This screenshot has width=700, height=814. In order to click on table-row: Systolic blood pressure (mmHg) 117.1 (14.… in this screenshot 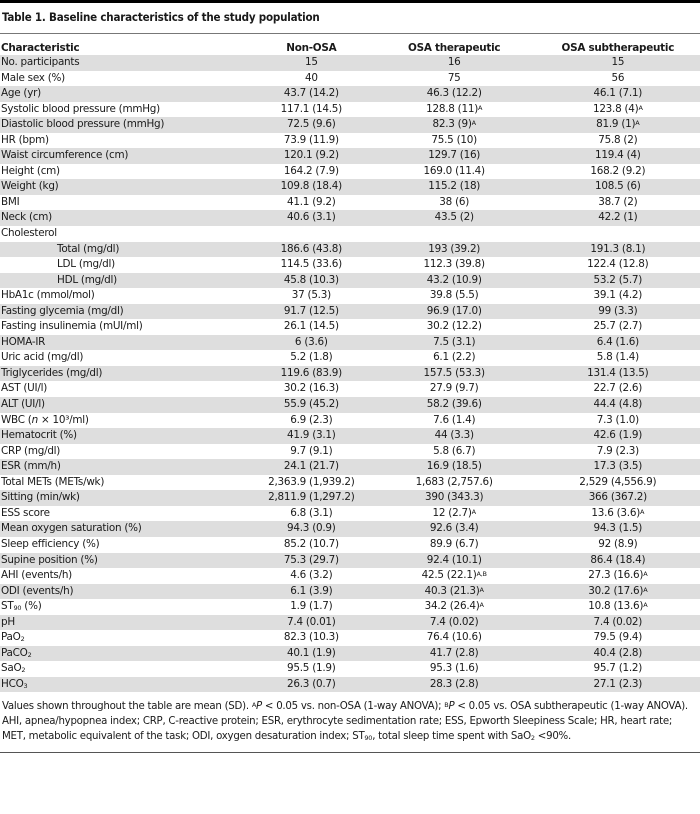, I will do `click(350, 110)`.